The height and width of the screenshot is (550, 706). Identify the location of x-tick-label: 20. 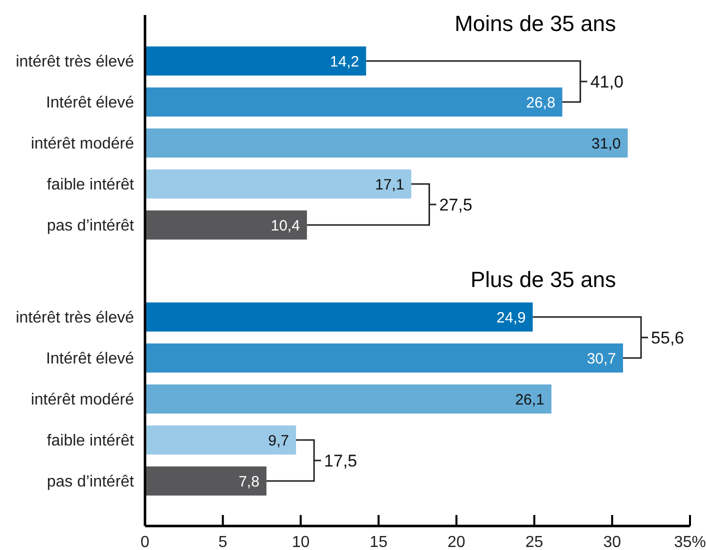
(457, 542).